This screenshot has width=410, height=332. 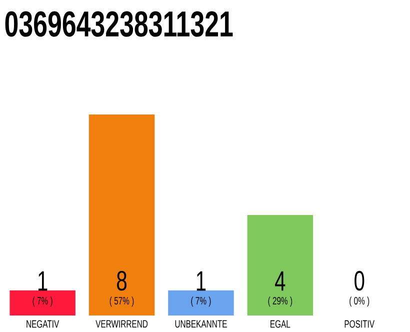 What do you see at coordinates (122, 324) in the screenshot?
I see `x-tick-label: VERWIRREND` at bounding box center [122, 324].